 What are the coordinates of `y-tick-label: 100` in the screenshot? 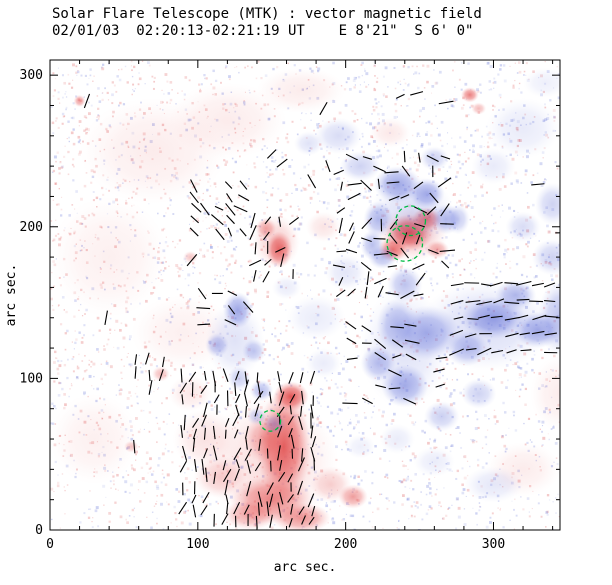 It's located at (31, 378).